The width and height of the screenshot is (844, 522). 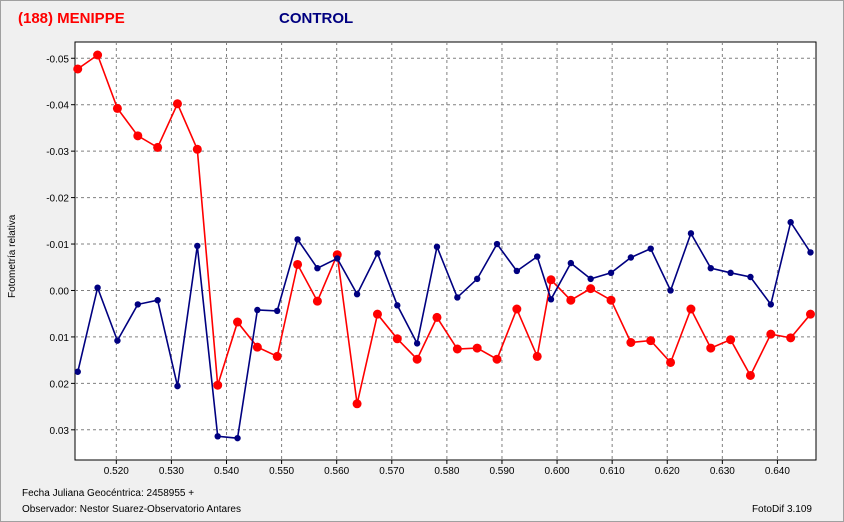 I want to click on object-title: (188) MENIPPE, so click(x=71, y=18).